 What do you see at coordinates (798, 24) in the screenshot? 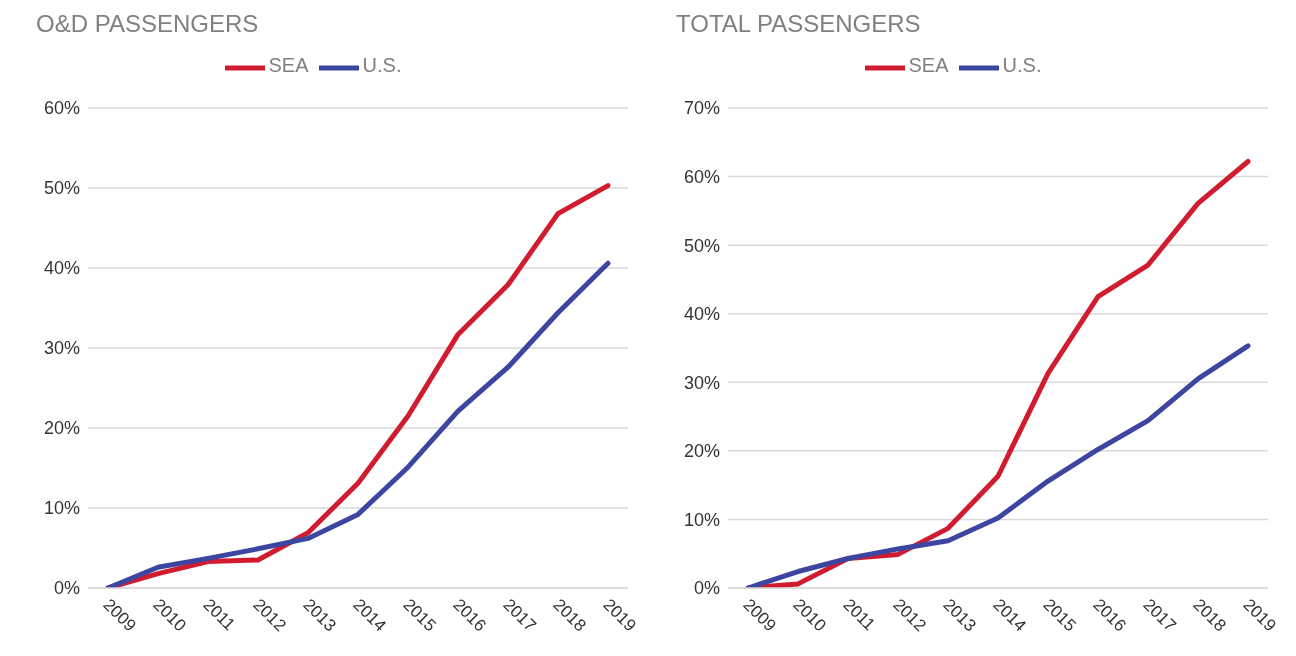
I see `chart-title: TOTAL PASSENGERS` at bounding box center [798, 24].